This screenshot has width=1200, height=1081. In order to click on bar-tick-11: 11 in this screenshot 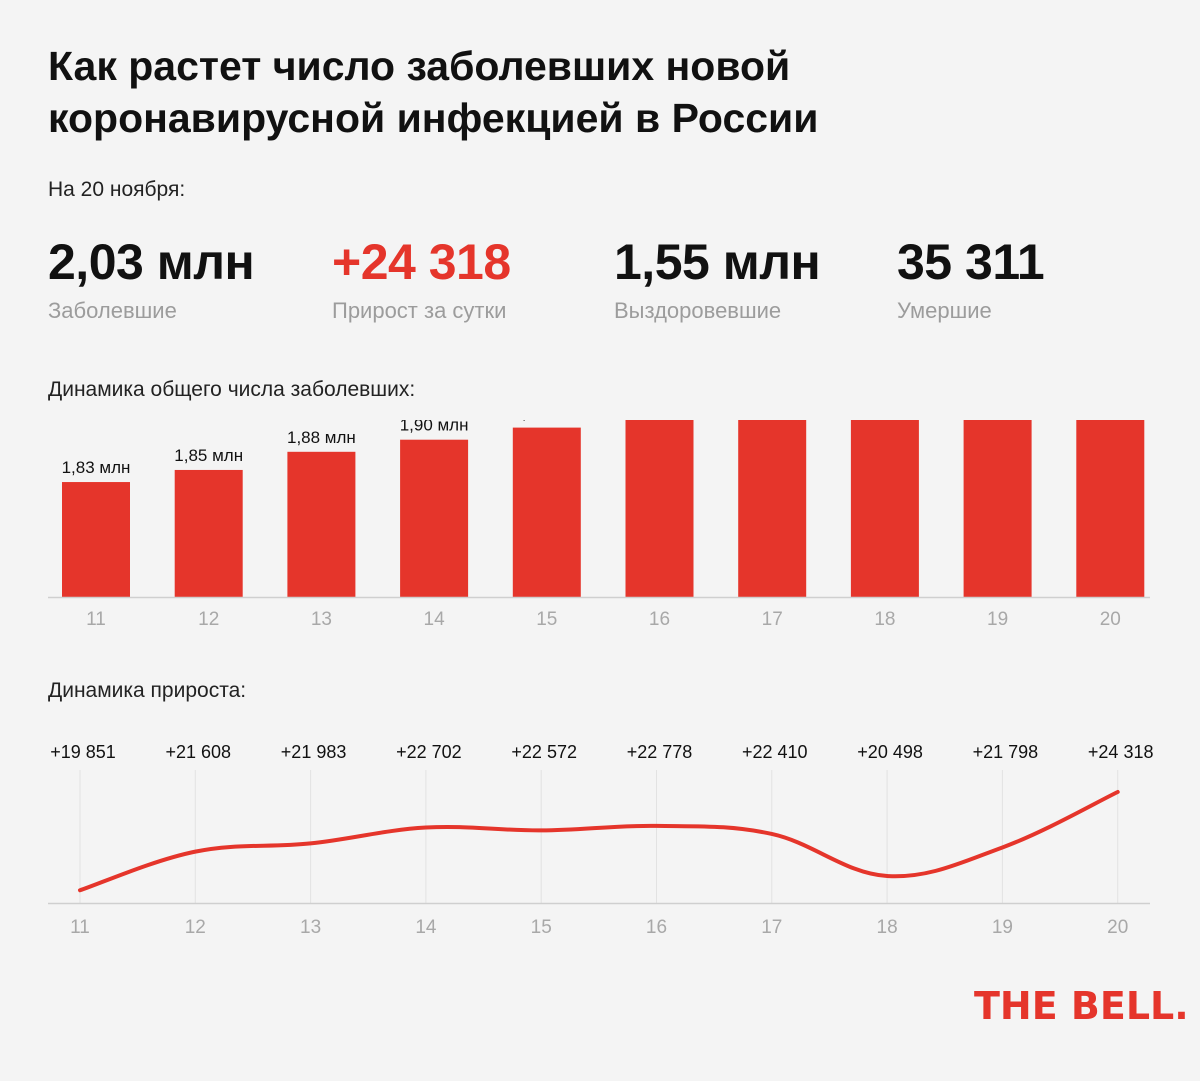, I will do `click(96, 619)`.